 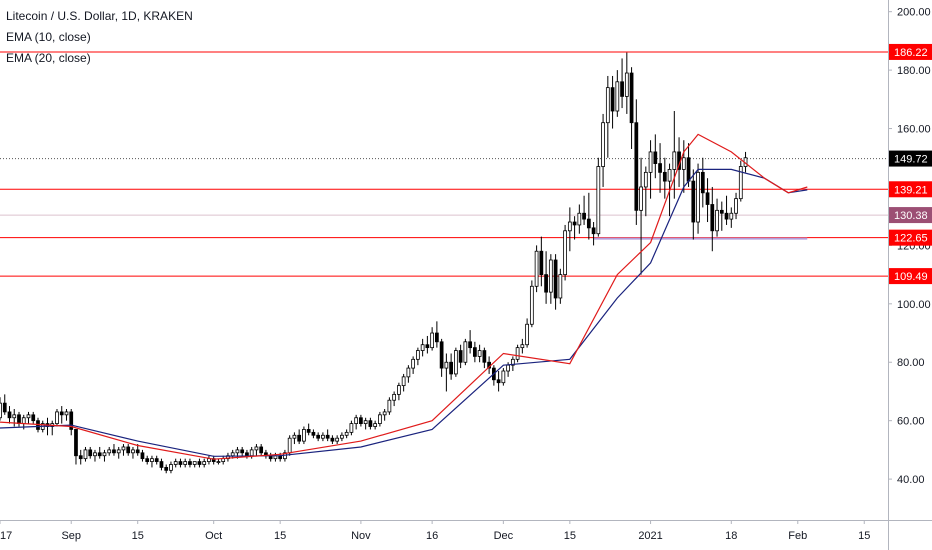 What do you see at coordinates (910, 215) in the screenshot?
I see `mid-price-tag` at bounding box center [910, 215].